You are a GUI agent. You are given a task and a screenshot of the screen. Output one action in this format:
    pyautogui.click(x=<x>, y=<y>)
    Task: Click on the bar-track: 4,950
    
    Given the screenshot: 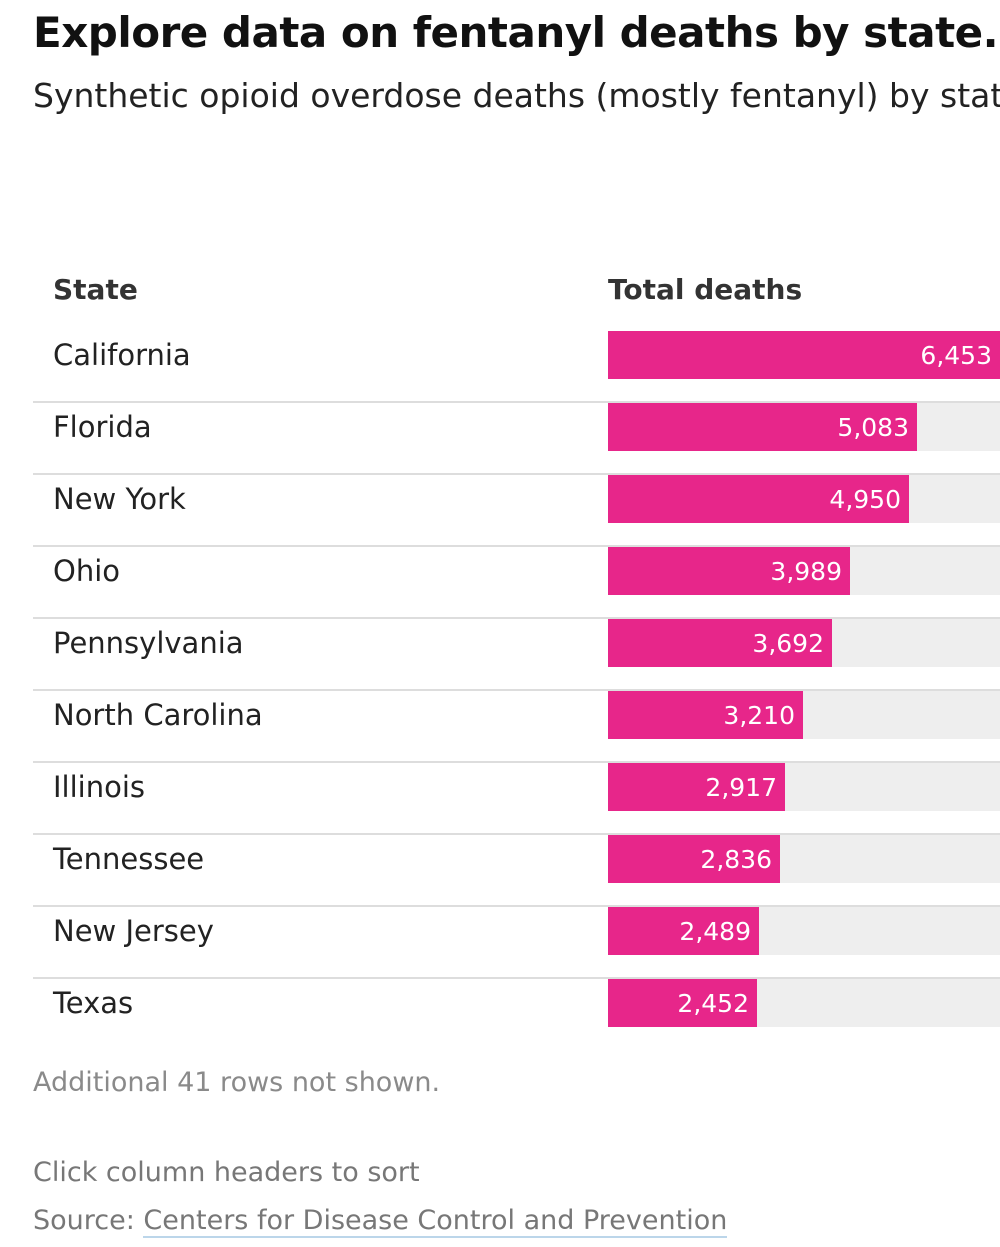 What is the action you would take?
    pyautogui.click(x=804, y=499)
    